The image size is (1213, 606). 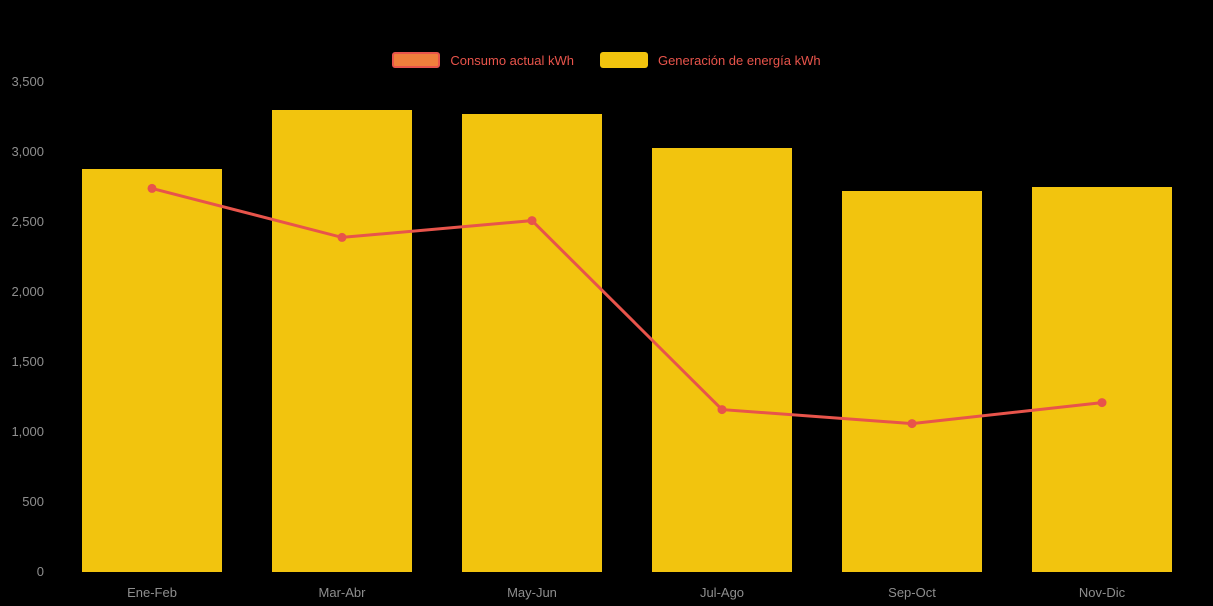 What do you see at coordinates (722, 592) in the screenshot?
I see `x-tick-jul-ago: Jul-Ago` at bounding box center [722, 592].